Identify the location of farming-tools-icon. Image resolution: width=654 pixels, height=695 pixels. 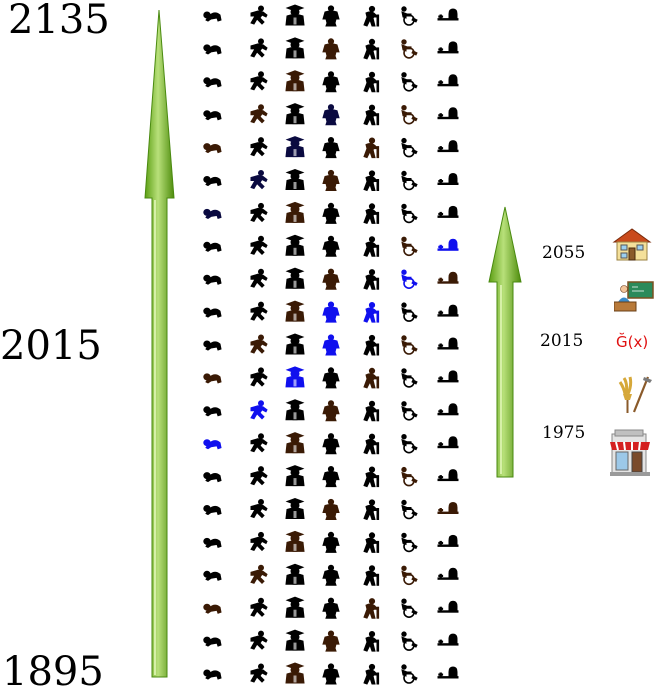
(635, 394).